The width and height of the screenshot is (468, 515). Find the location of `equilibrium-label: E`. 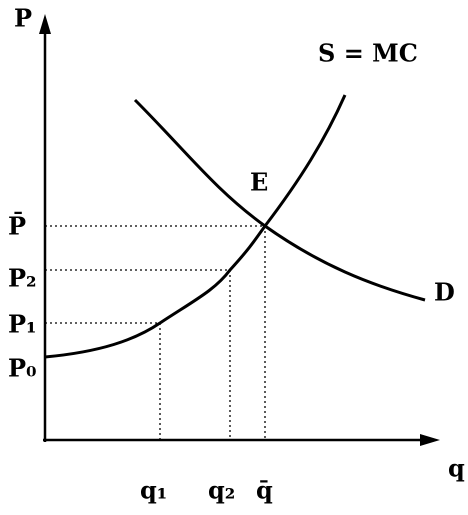

equilibrium-label: E is located at coordinates (259, 182).